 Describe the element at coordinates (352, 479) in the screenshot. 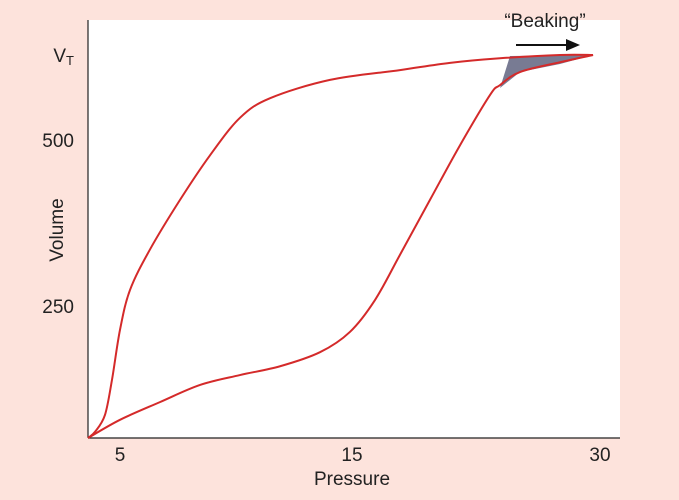

I see `x-axis-label: Pressure` at that location.